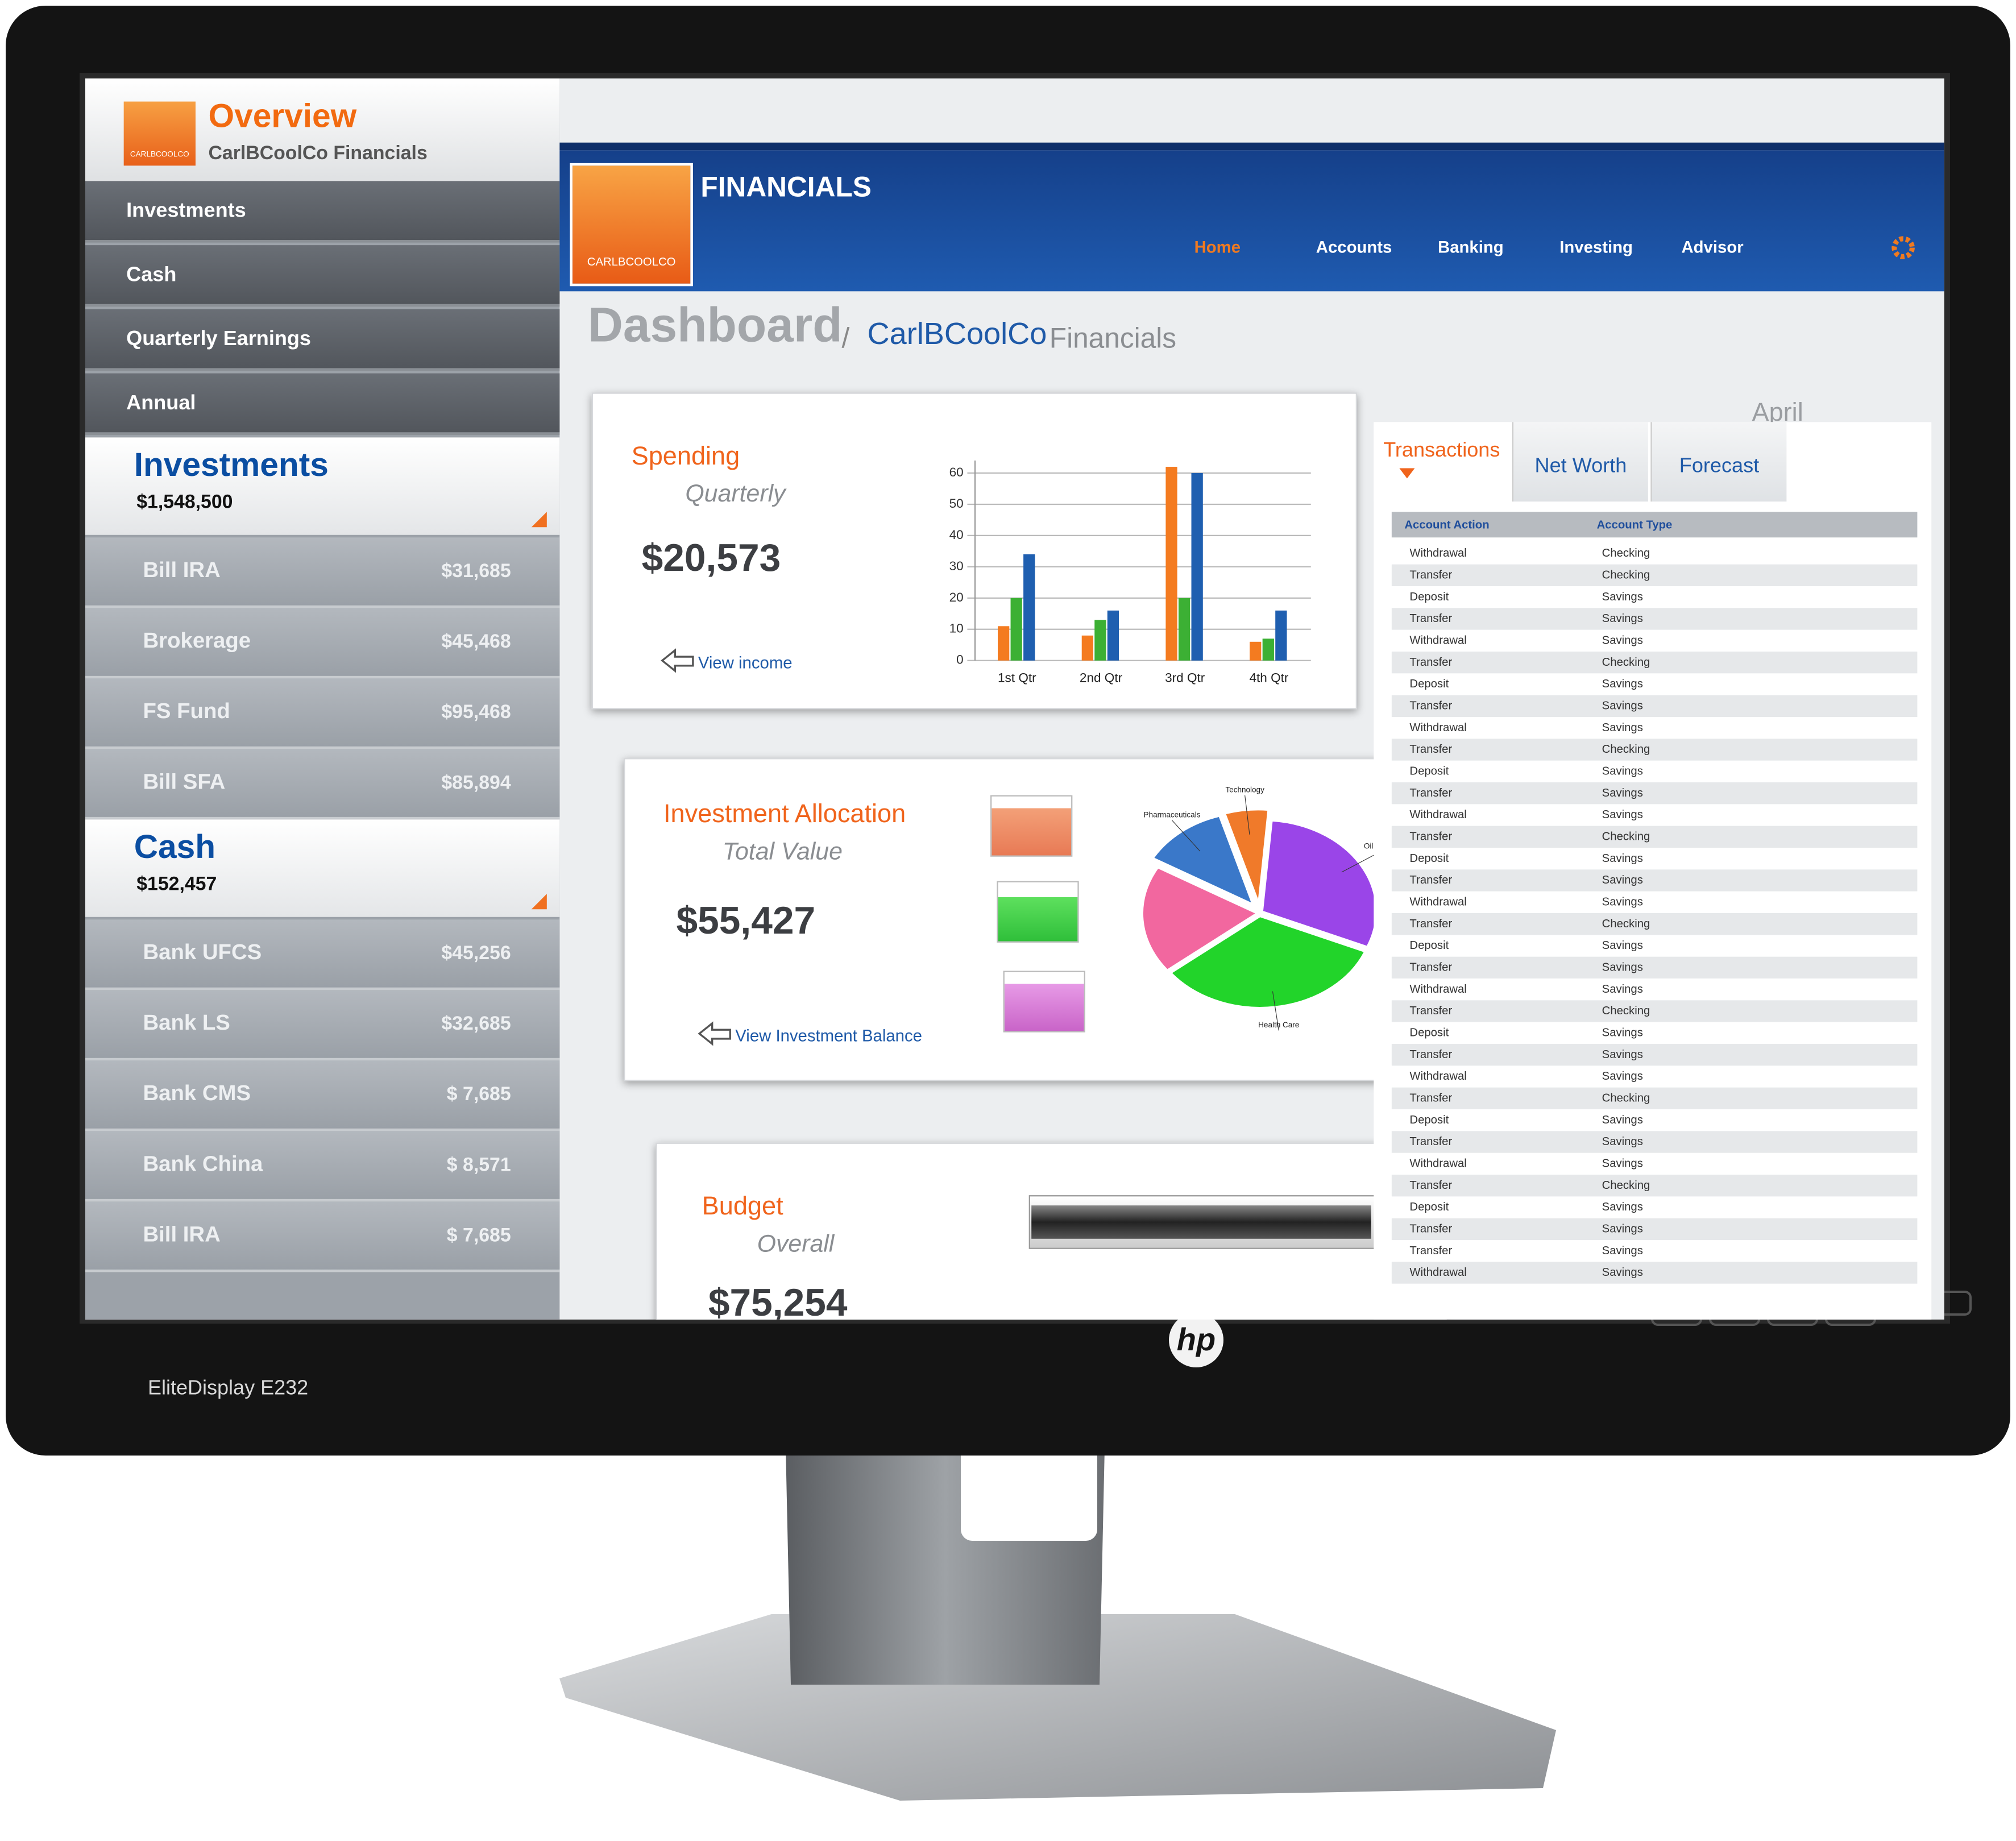 This screenshot has height=1841, width=2016. What do you see at coordinates (711, 559) in the screenshot?
I see `card-amount: $20,573` at bounding box center [711, 559].